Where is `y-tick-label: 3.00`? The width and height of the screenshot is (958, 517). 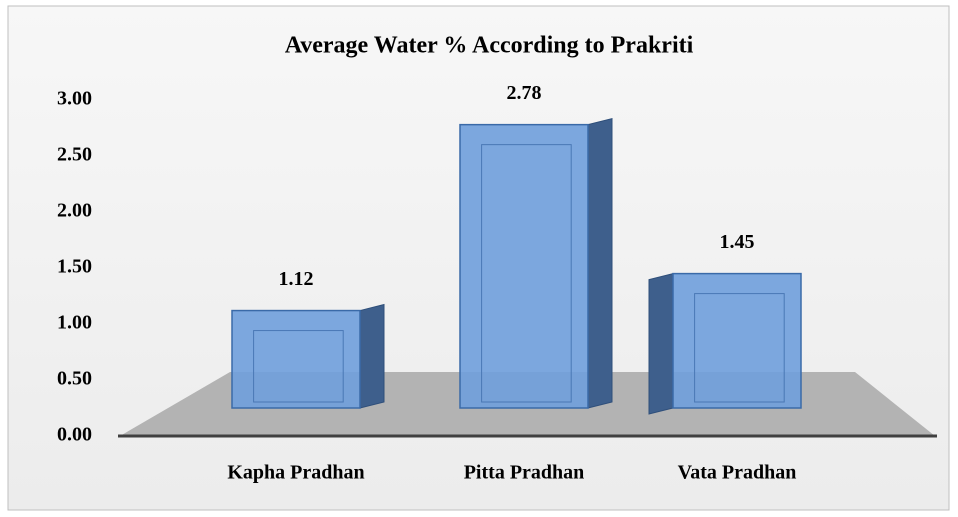 y-tick-label: 3.00 is located at coordinates (74, 99).